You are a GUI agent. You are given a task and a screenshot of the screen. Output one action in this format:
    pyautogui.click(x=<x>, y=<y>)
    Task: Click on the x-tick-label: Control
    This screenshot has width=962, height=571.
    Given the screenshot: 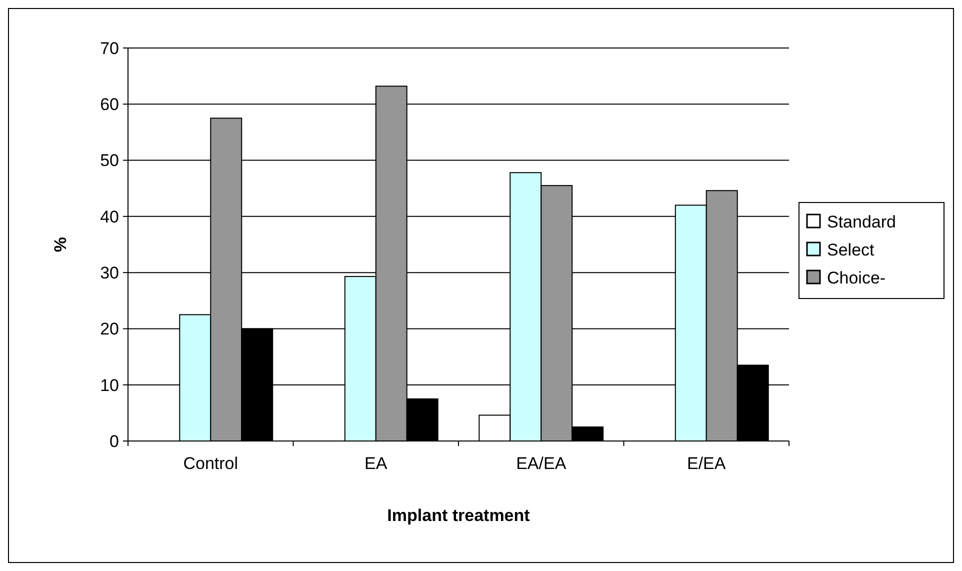 What is the action you would take?
    pyautogui.click(x=210, y=463)
    